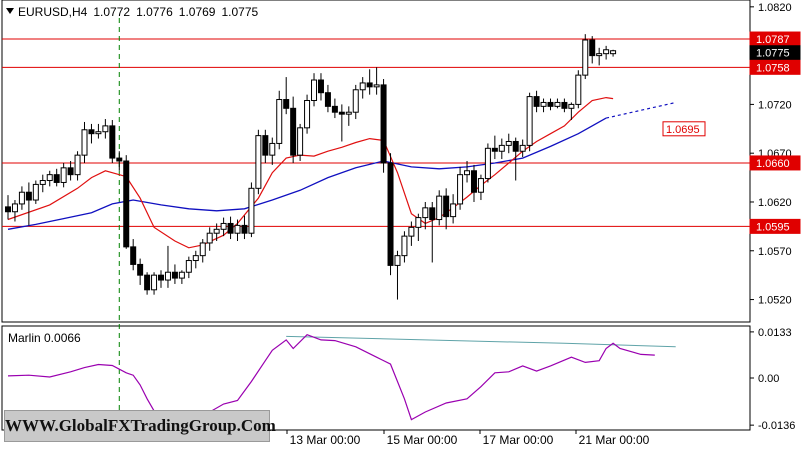 The image size is (807, 457). What do you see at coordinates (776, 426) in the screenshot?
I see `indicator-tick-label: -0.0136` at bounding box center [776, 426].